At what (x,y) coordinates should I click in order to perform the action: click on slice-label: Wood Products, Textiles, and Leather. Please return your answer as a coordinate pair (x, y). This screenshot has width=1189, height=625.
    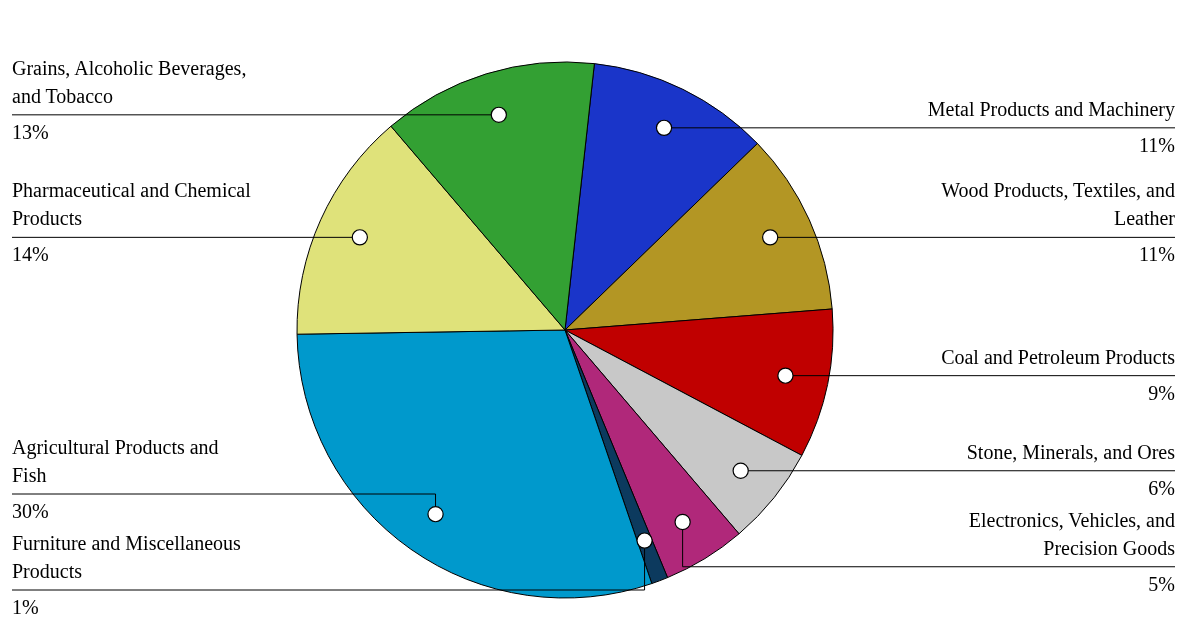
    Looking at the image, I should click on (1058, 204).